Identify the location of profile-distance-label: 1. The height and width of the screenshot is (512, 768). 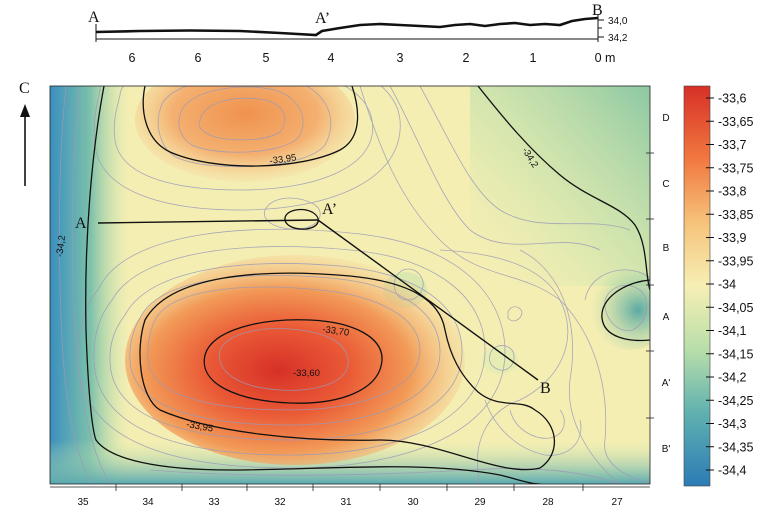
(533, 58).